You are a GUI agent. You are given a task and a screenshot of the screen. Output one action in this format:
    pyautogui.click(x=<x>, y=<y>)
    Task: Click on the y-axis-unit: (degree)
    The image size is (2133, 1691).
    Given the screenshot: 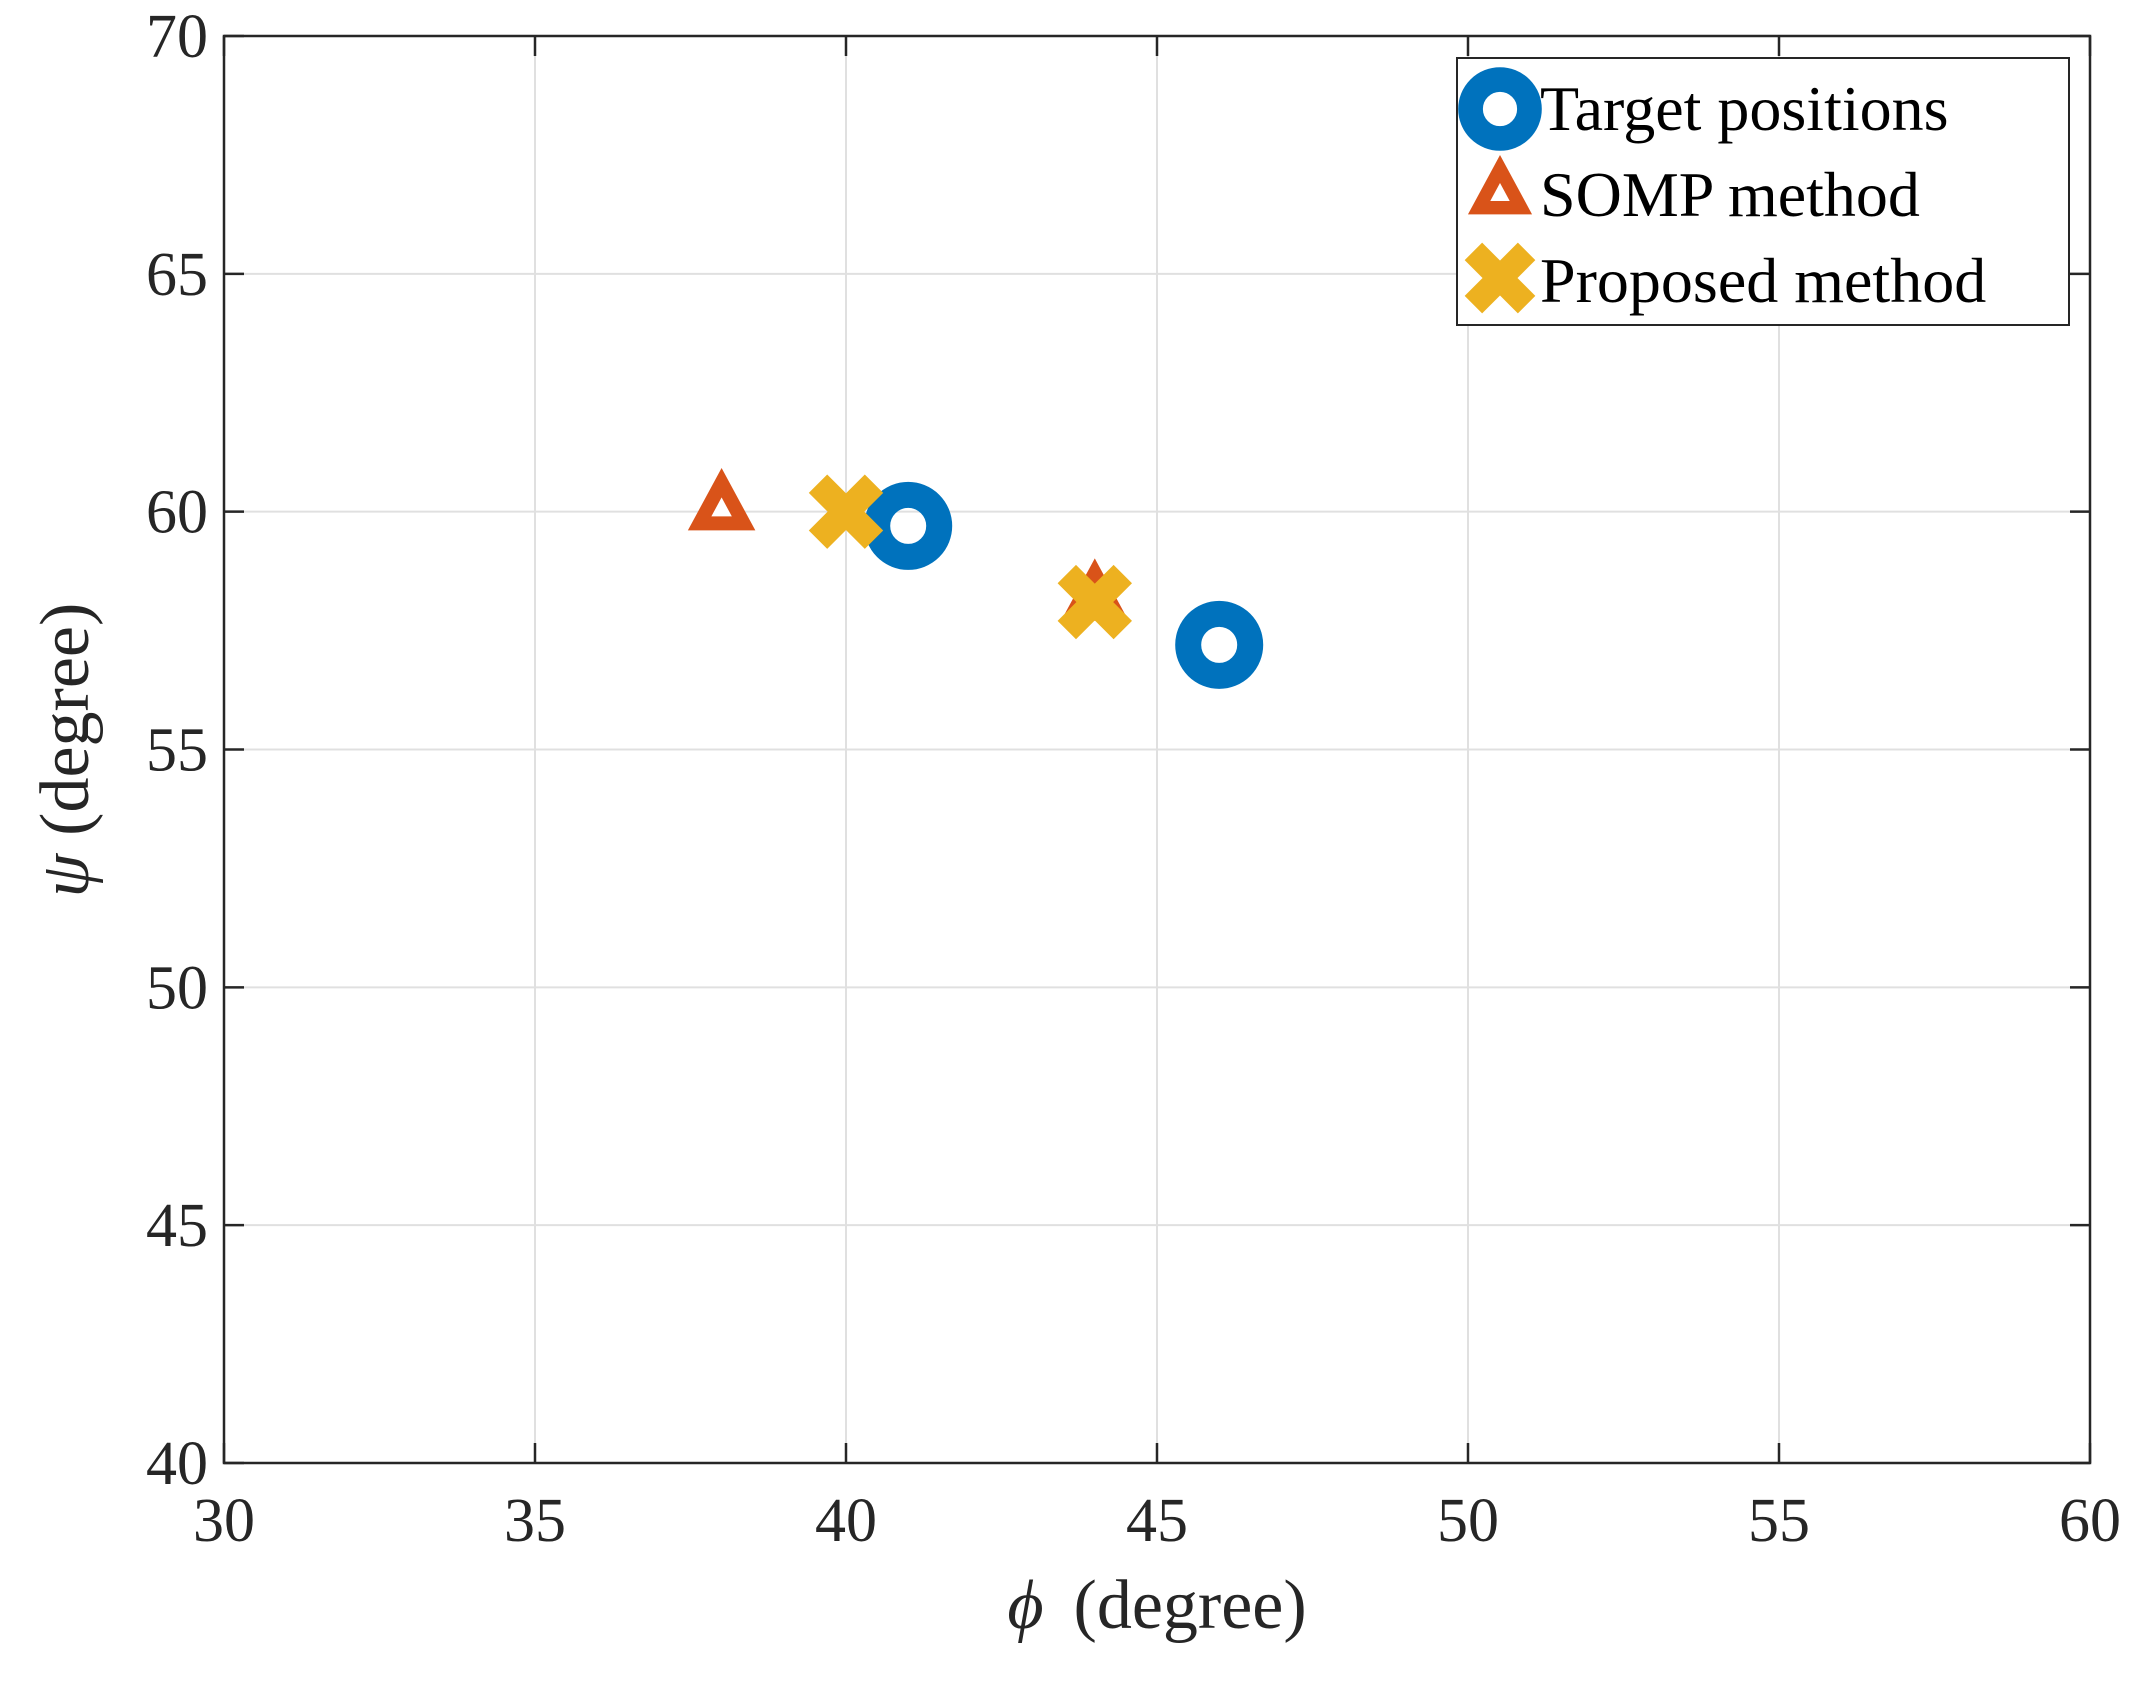 What is the action you would take?
    pyautogui.click(x=65, y=719)
    